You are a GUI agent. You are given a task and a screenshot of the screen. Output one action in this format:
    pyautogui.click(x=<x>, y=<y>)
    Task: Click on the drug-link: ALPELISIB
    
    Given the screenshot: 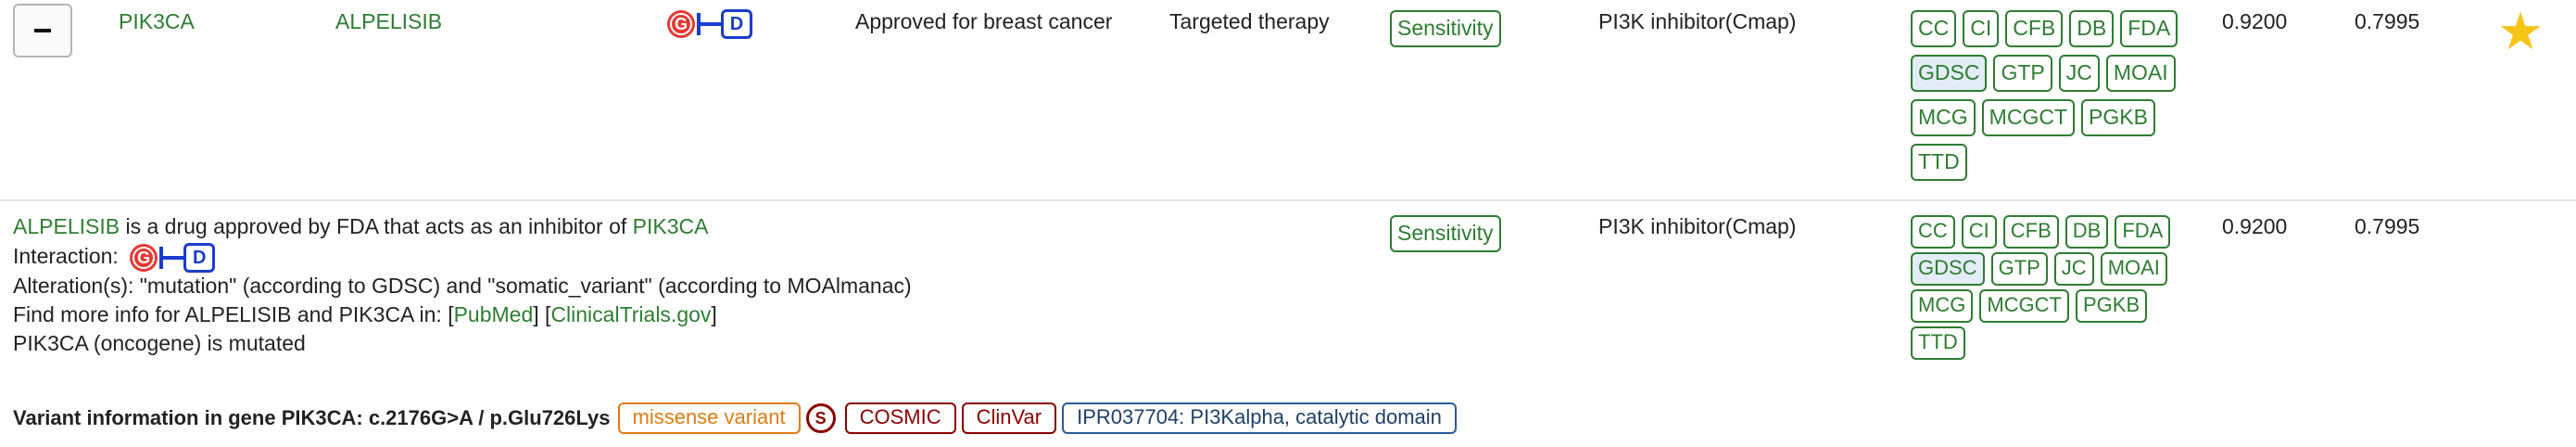 What is the action you would take?
    pyautogui.click(x=389, y=21)
    